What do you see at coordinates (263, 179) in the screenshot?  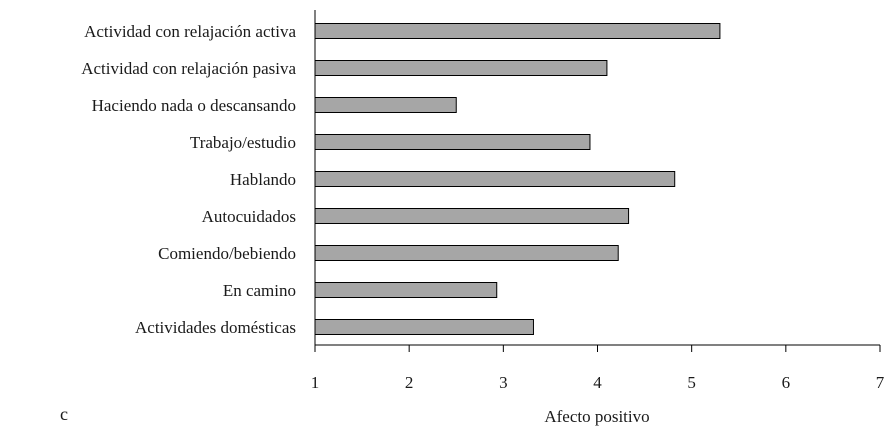 I see `category-label-5: Hablando` at bounding box center [263, 179].